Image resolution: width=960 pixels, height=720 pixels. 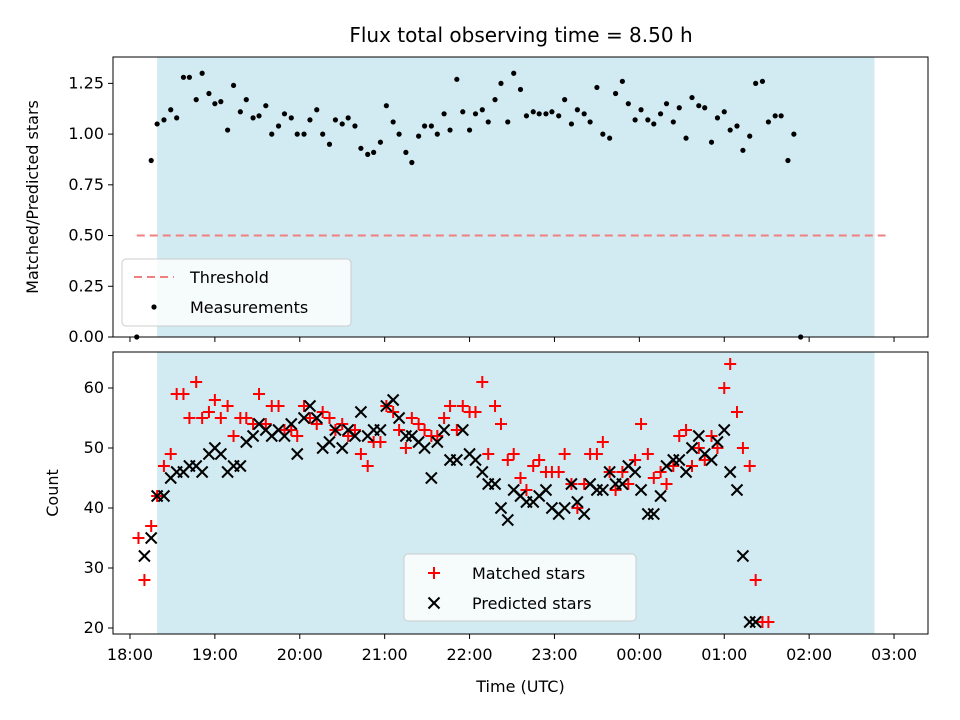 I want to click on x-tick-label: 00:00, so click(x=639, y=654).